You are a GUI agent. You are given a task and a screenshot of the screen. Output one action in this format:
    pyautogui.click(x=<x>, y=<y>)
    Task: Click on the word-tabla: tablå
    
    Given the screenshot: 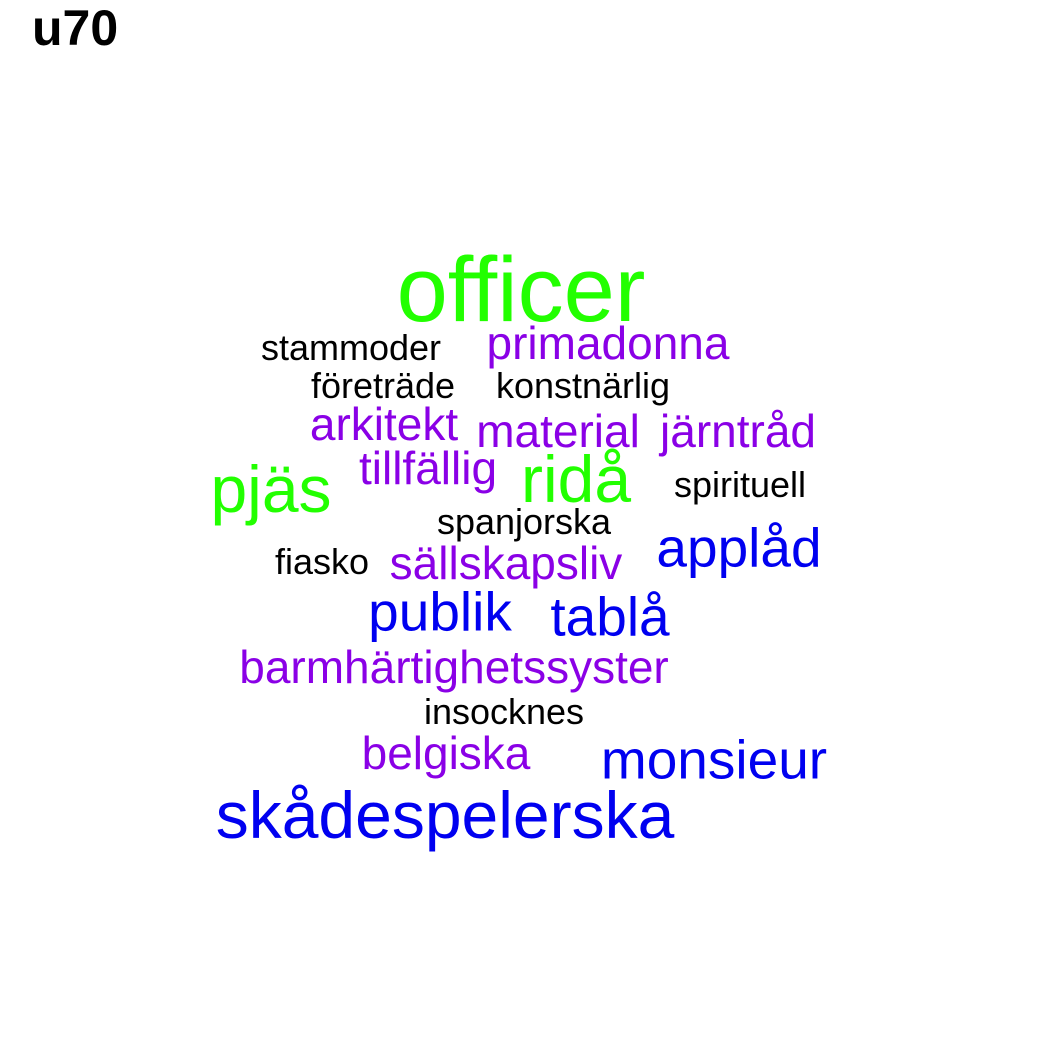 What is the action you would take?
    pyautogui.click(x=610, y=616)
    